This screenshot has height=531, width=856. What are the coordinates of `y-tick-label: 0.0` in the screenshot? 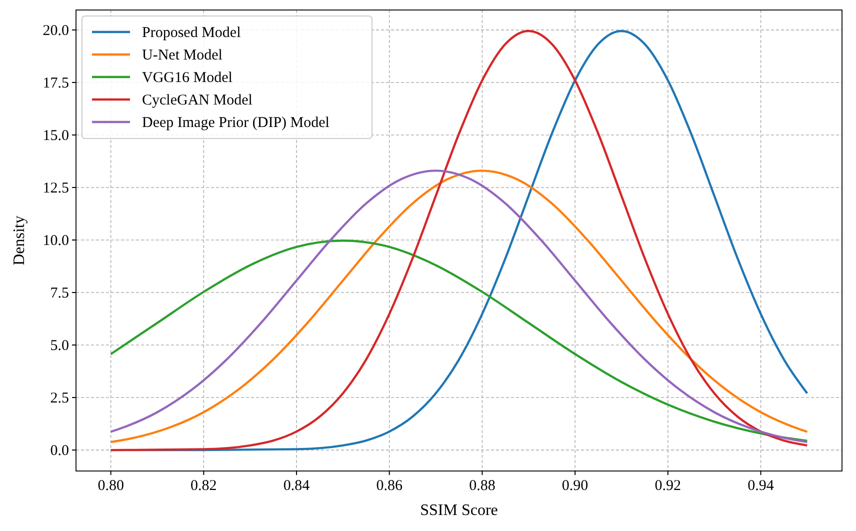 It's located at (59, 451).